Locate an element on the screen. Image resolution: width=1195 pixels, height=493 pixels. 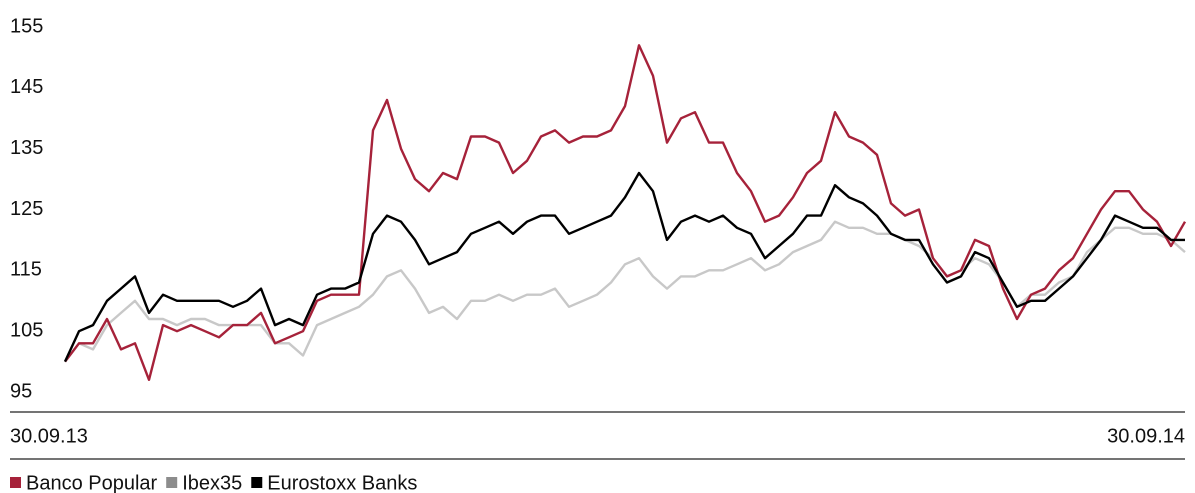
y-tick-label: 135 is located at coordinates (26, 148).